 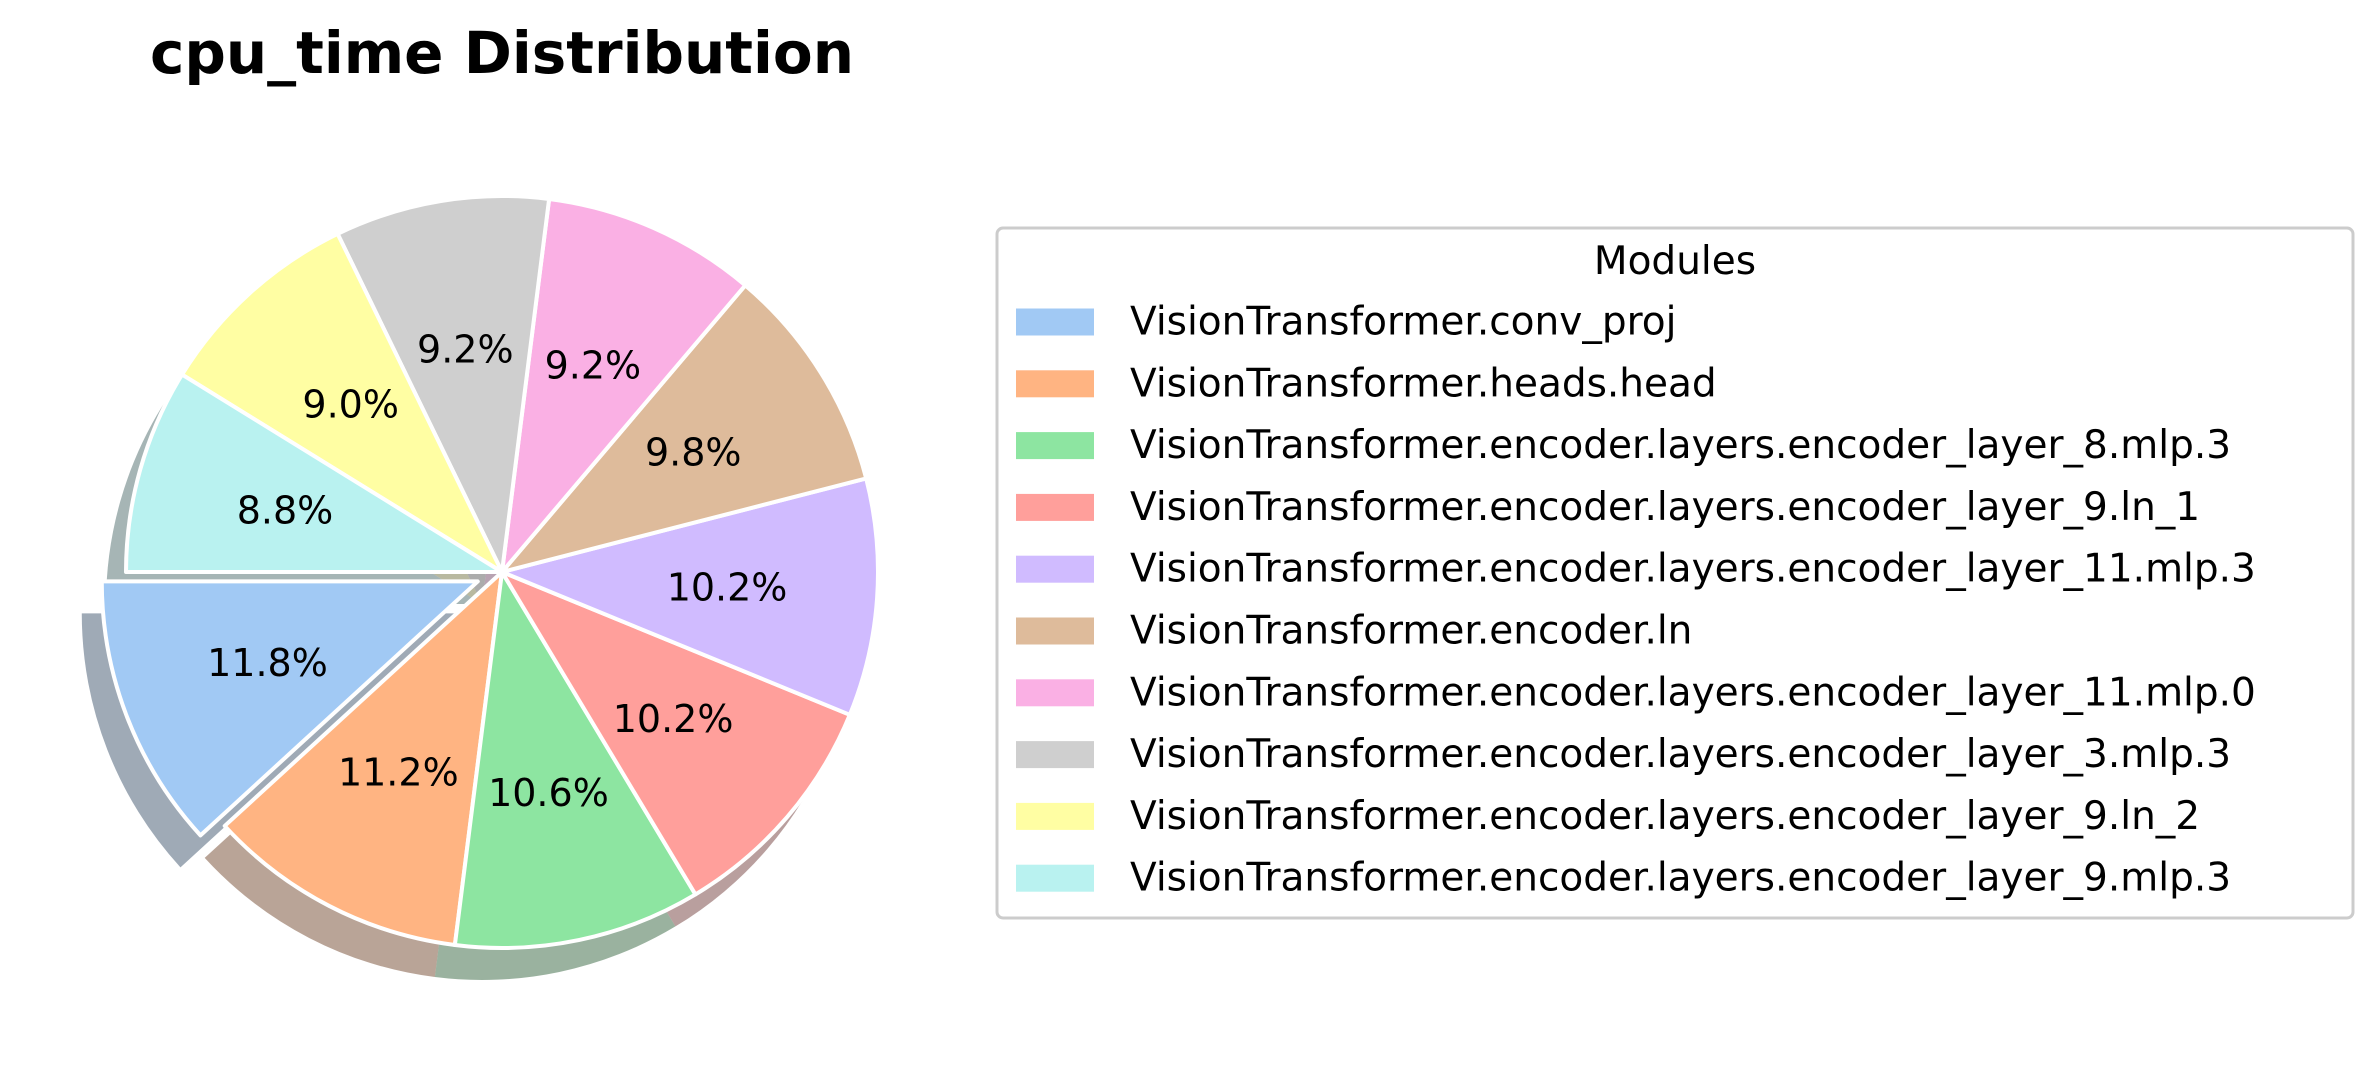 What do you see at coordinates (285, 510) in the screenshot?
I see `slice-percent-label: 8.8%` at bounding box center [285, 510].